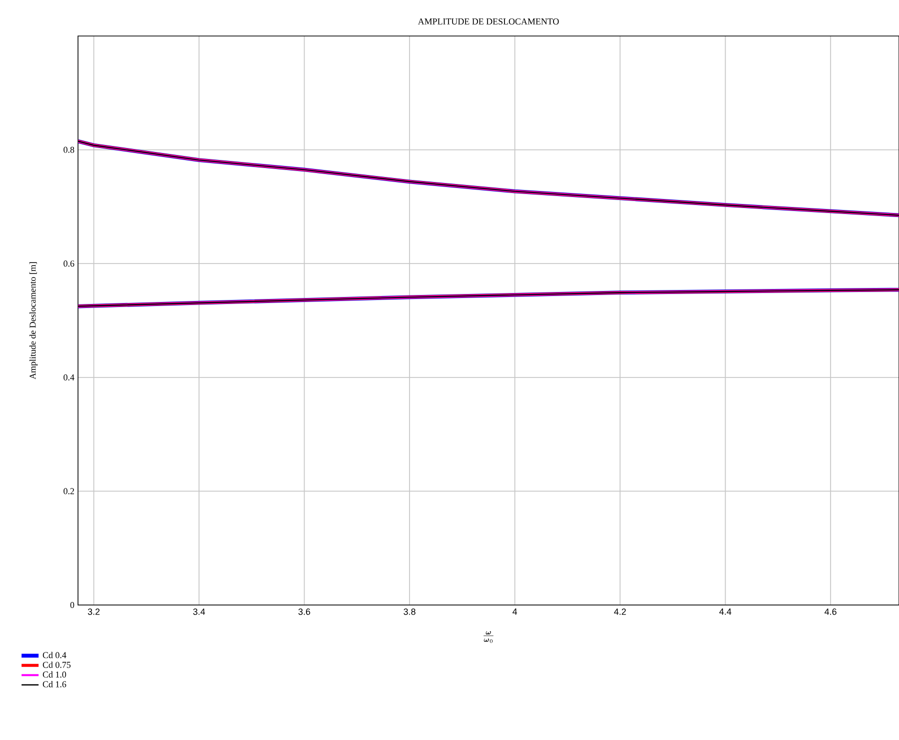 The image size is (899, 740). What do you see at coordinates (489, 637) in the screenshot?
I see `x-axis-title: $\frac{\boldsymbol{\omega}}{\boldsymbol{\omega}_0}$` at bounding box center [489, 637].